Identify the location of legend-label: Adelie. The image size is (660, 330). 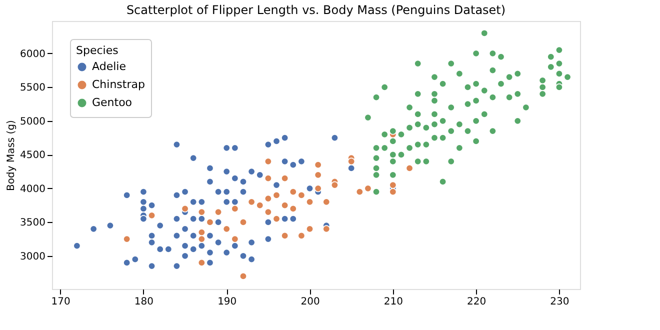
(109, 66).